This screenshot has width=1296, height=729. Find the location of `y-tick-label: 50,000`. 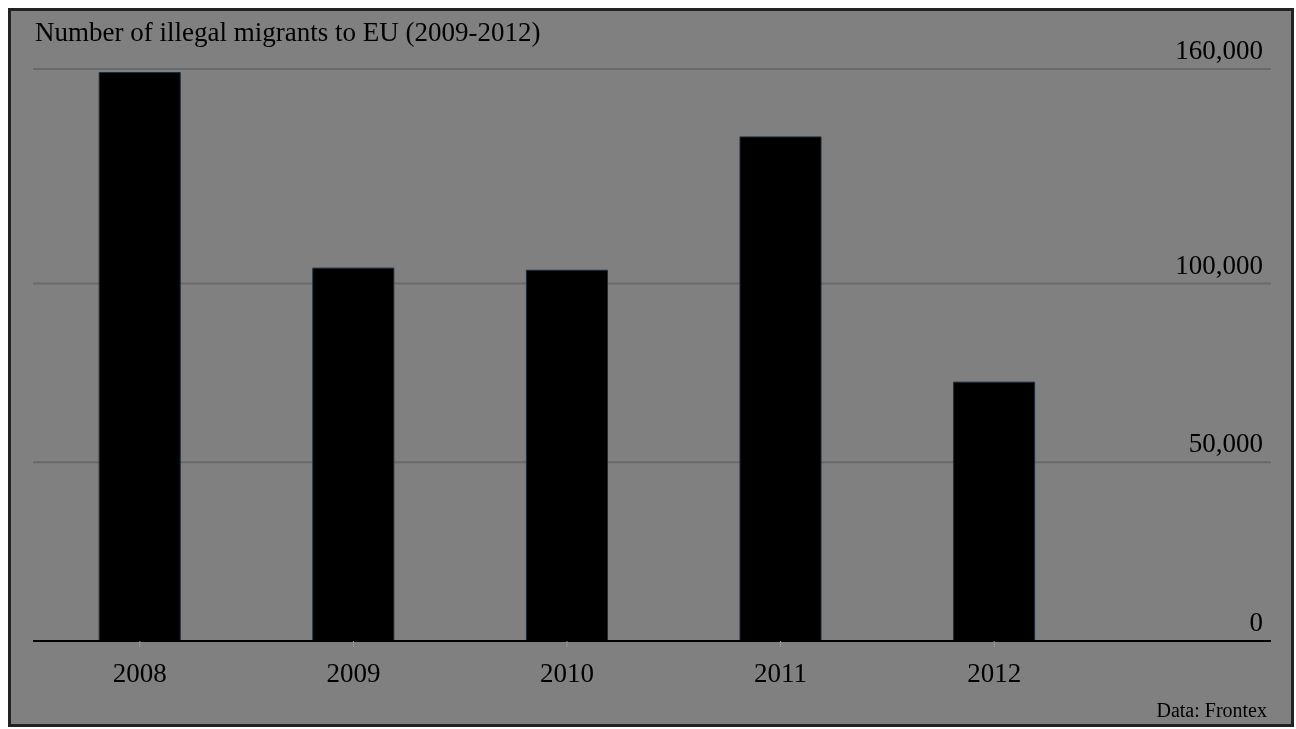

y-tick-label: 50,000 is located at coordinates (1225, 443).